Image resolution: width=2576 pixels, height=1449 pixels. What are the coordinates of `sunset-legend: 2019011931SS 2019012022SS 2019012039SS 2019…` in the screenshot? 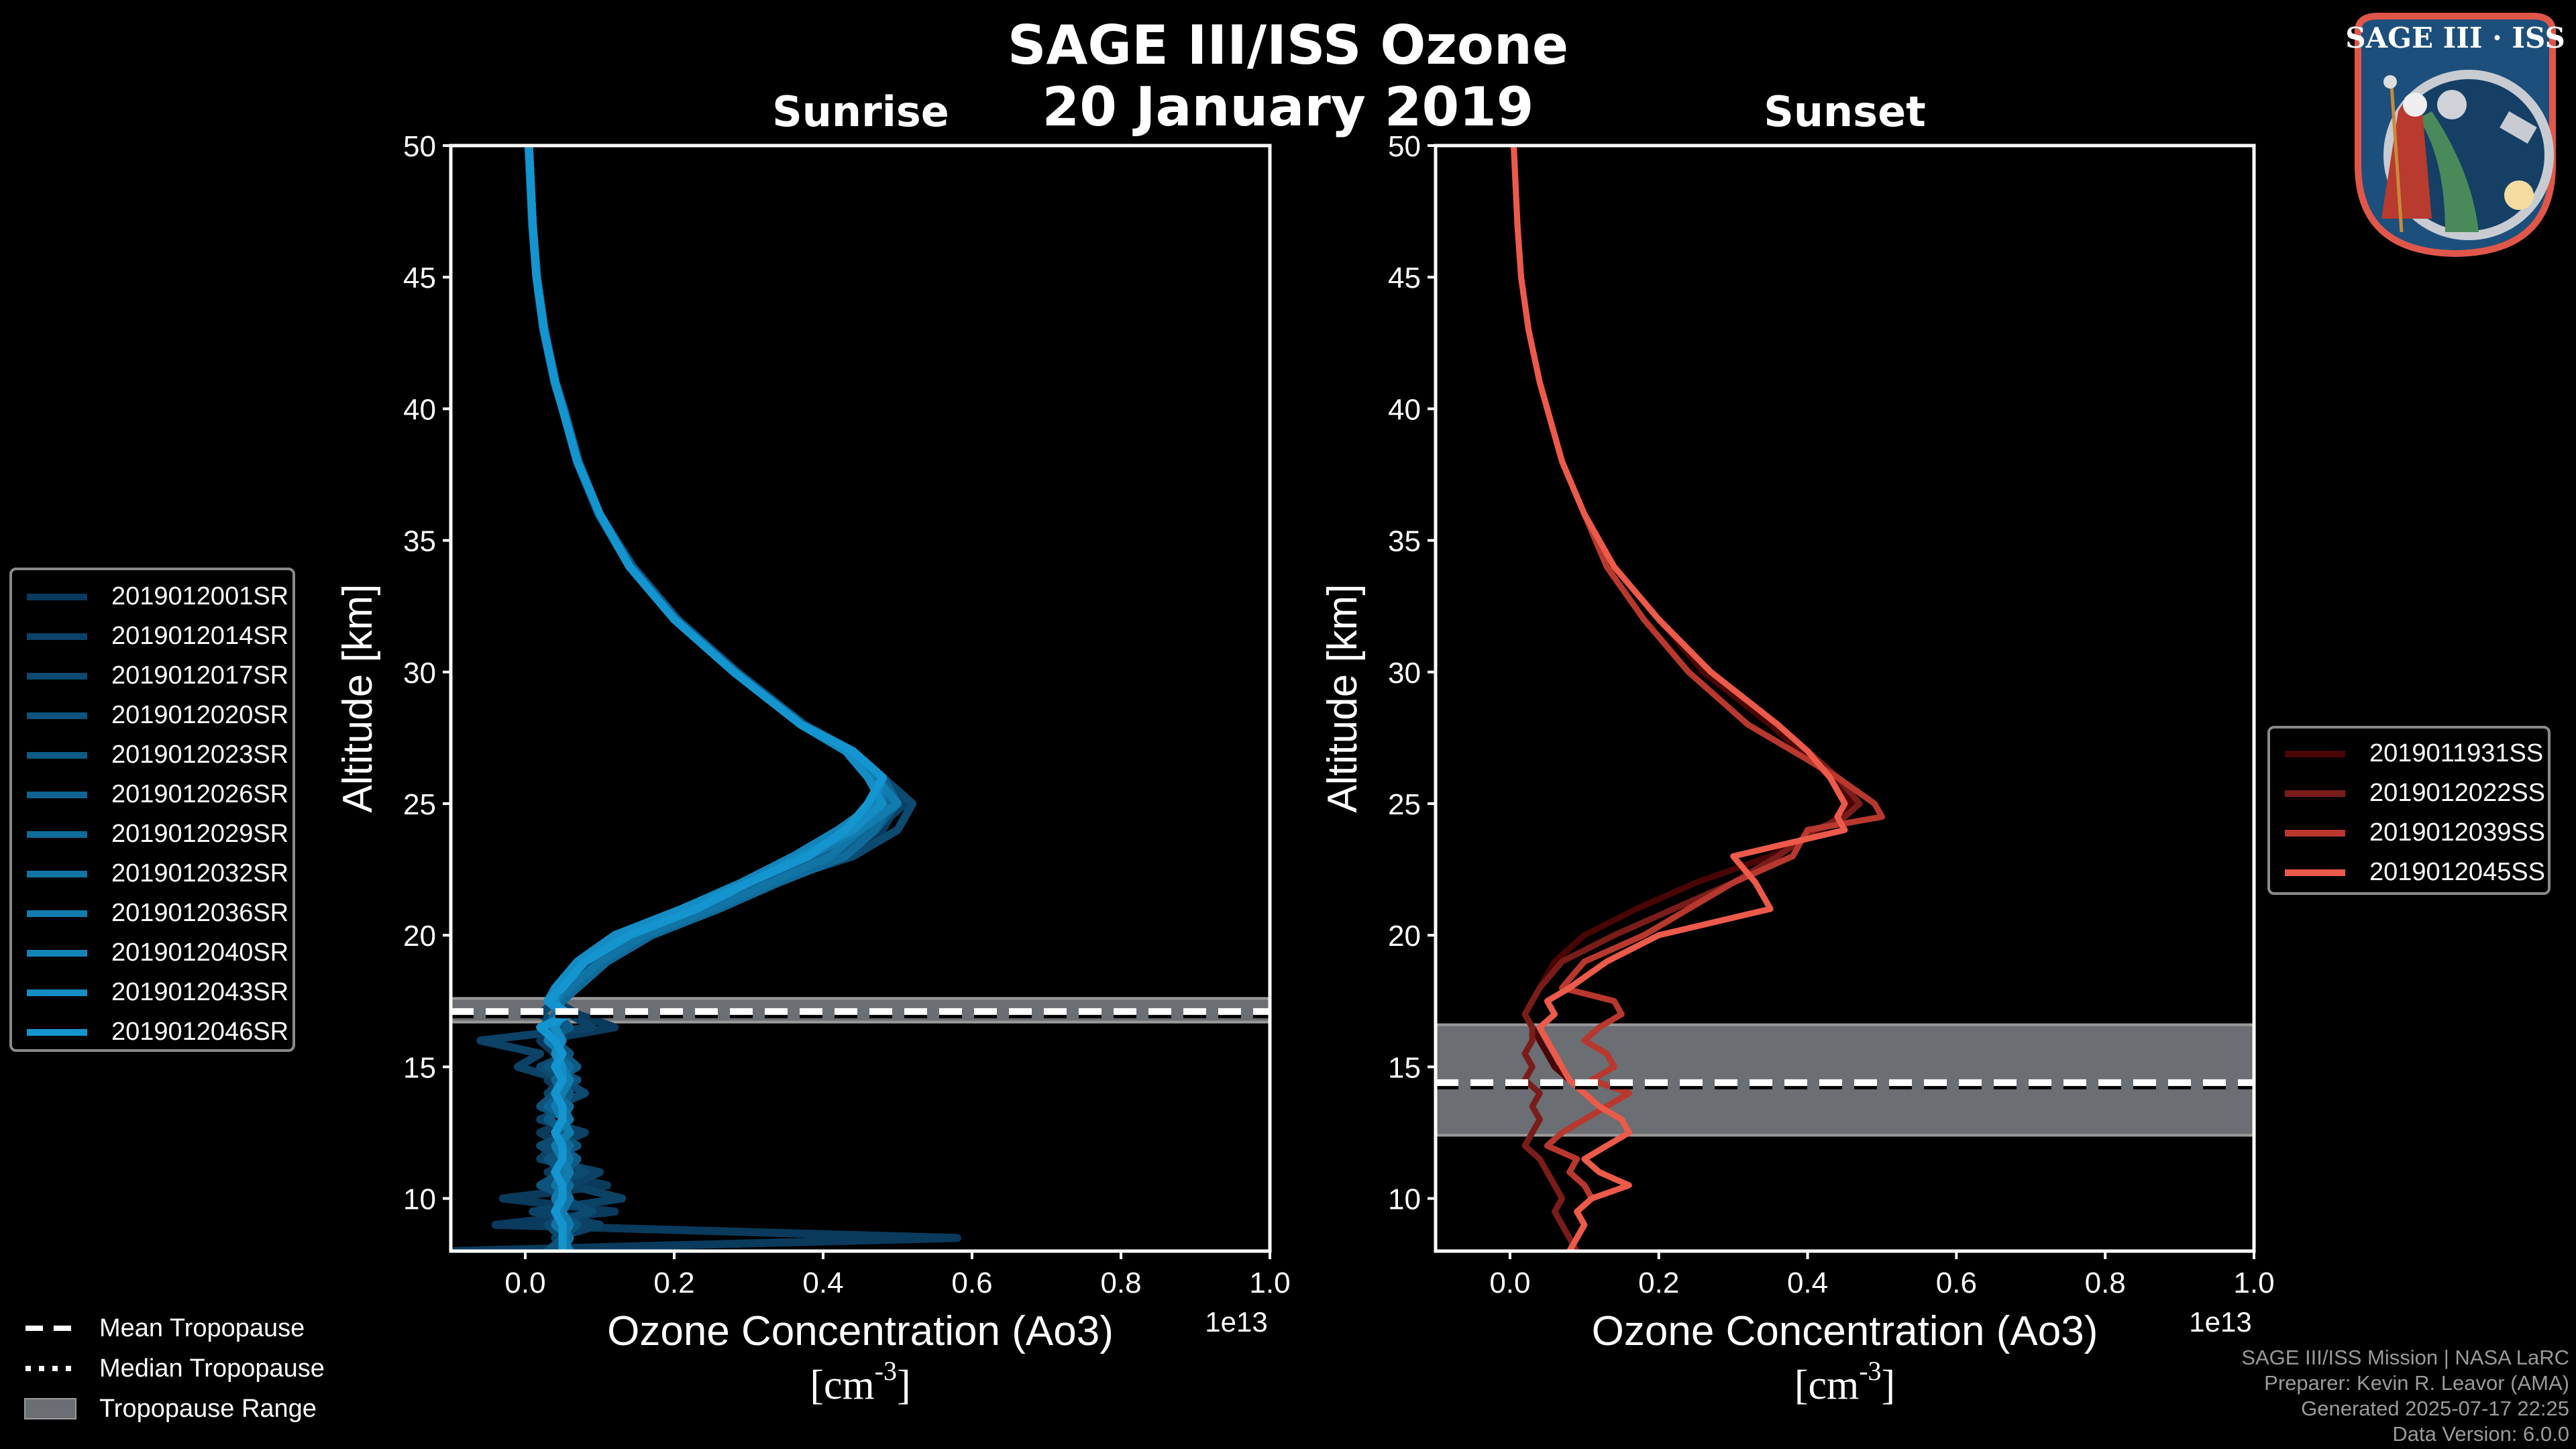 It's located at (2409, 810).